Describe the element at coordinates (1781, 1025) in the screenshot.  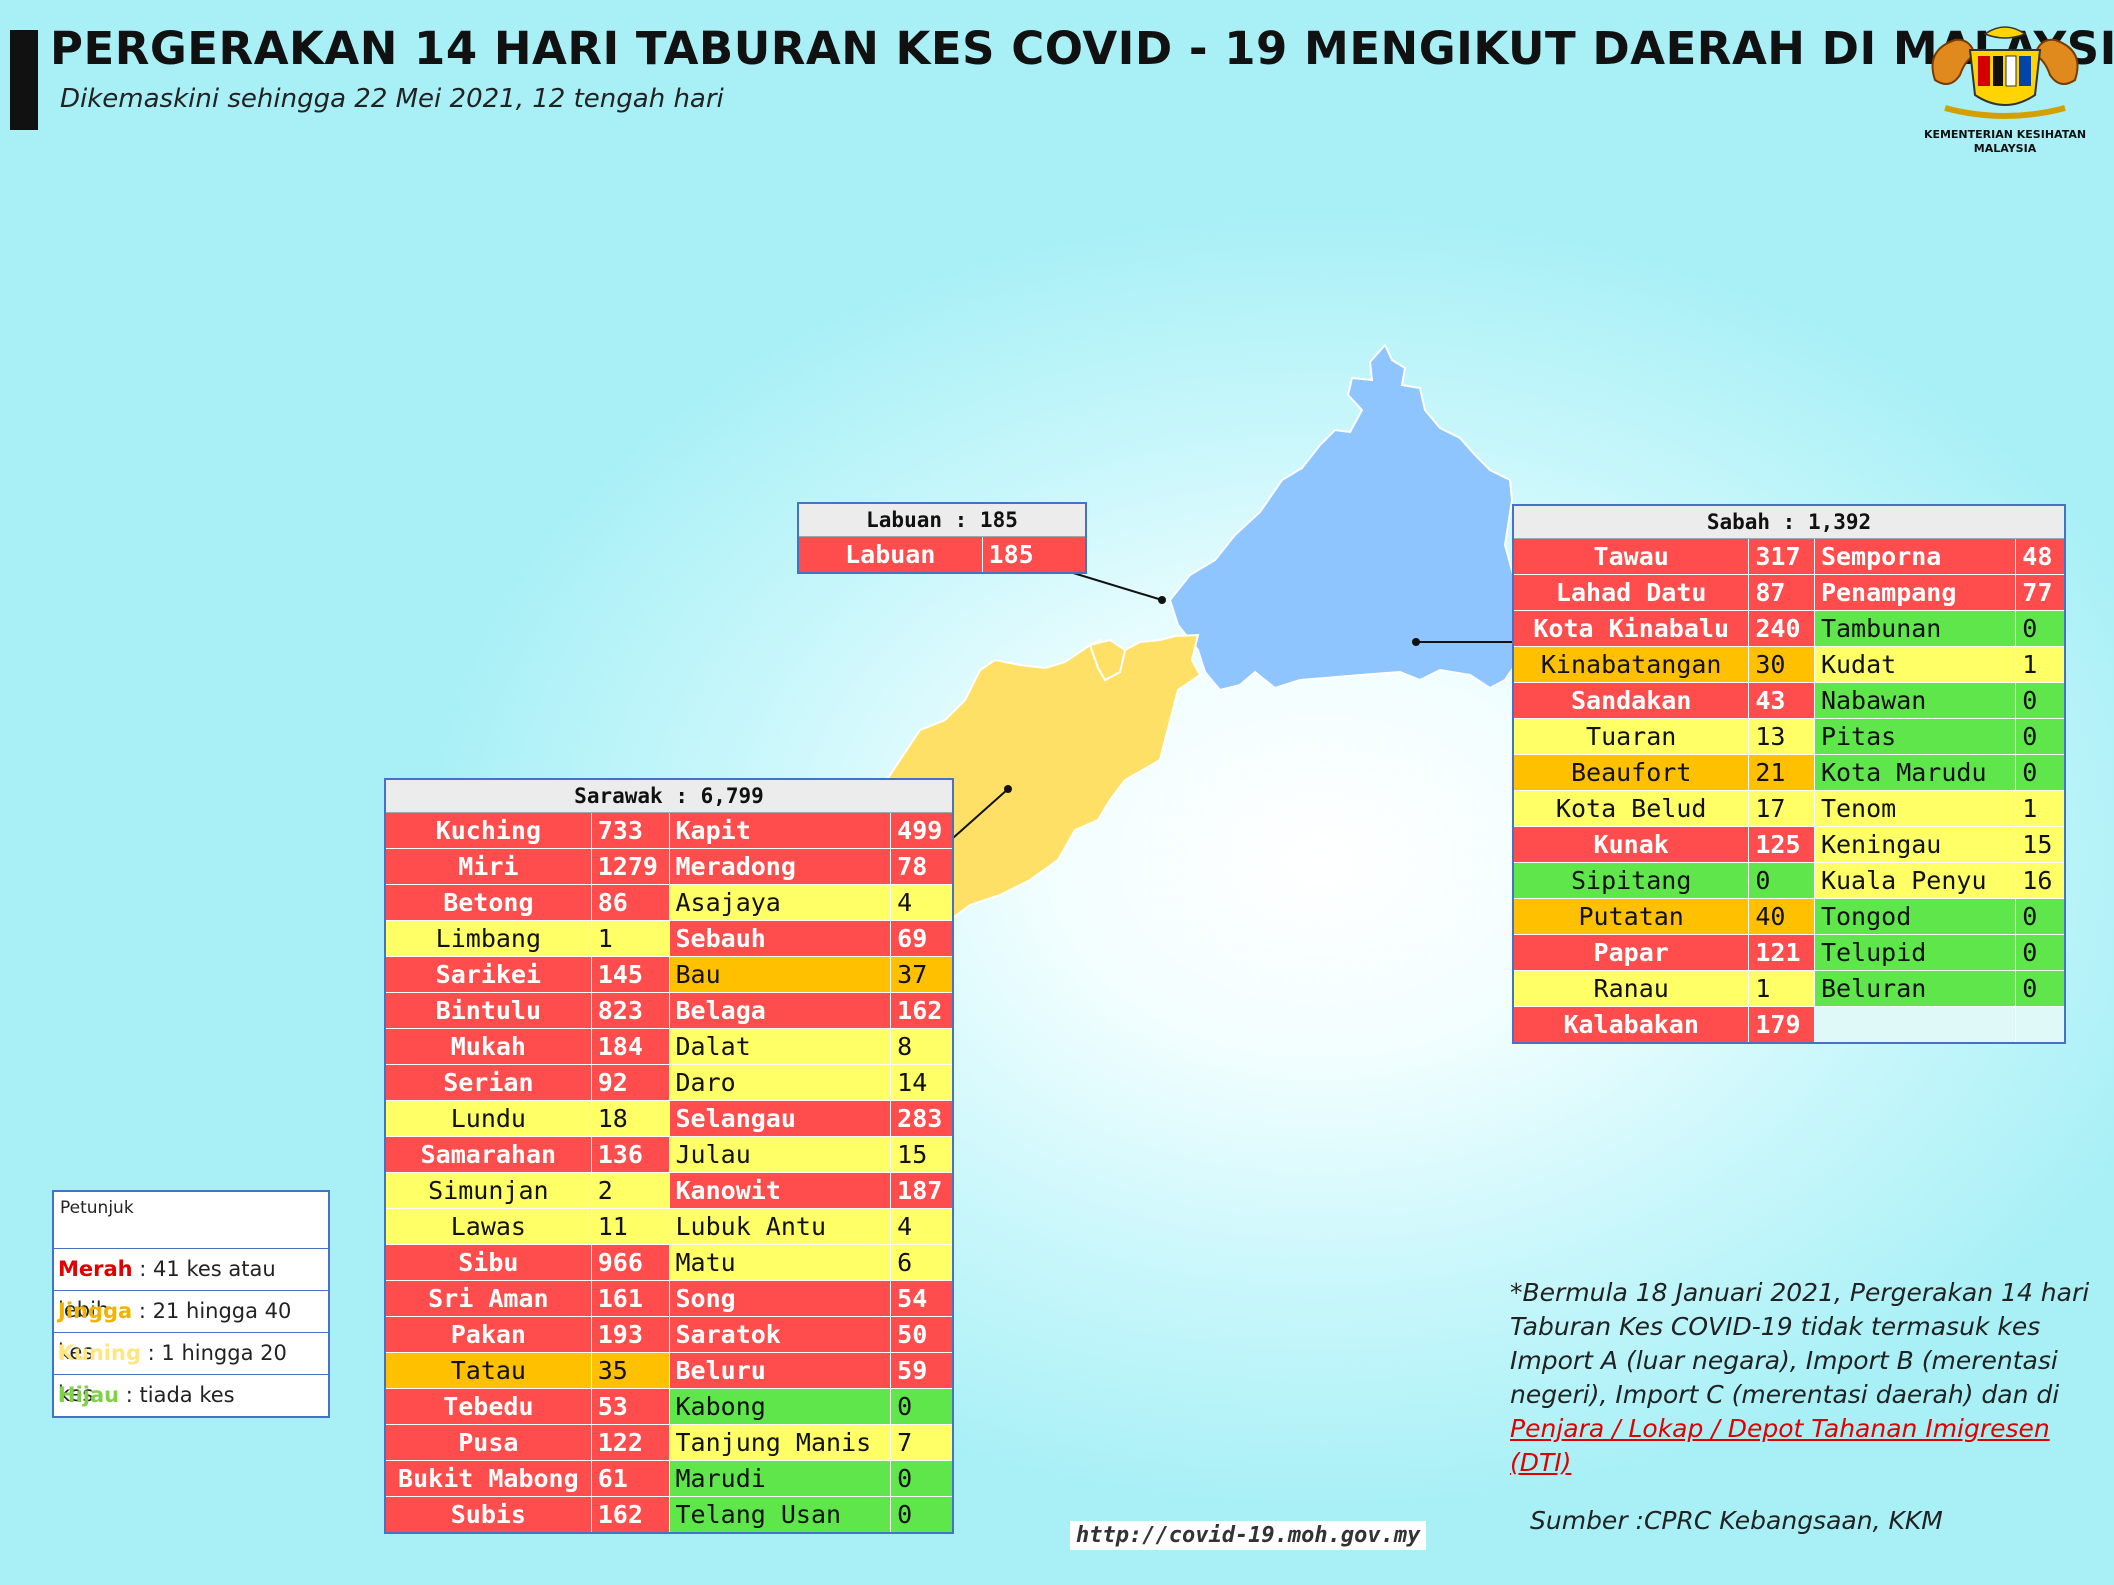
I see `district-cases: 179` at that location.